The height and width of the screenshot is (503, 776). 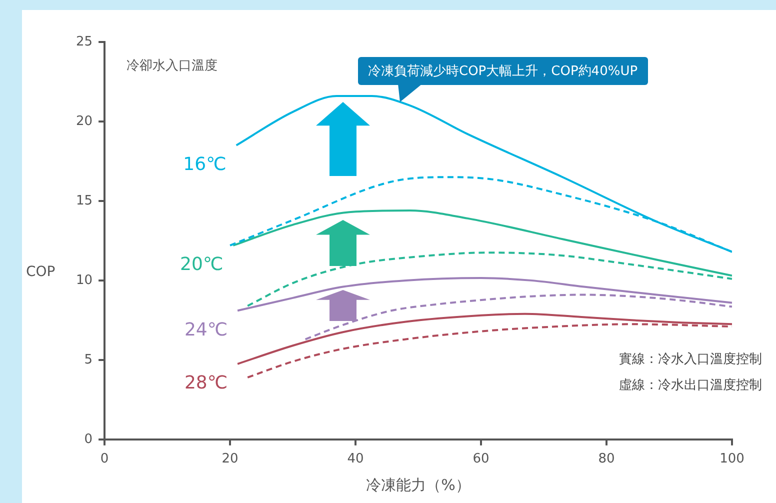 I want to click on series-label: 20℃, so click(x=202, y=265).